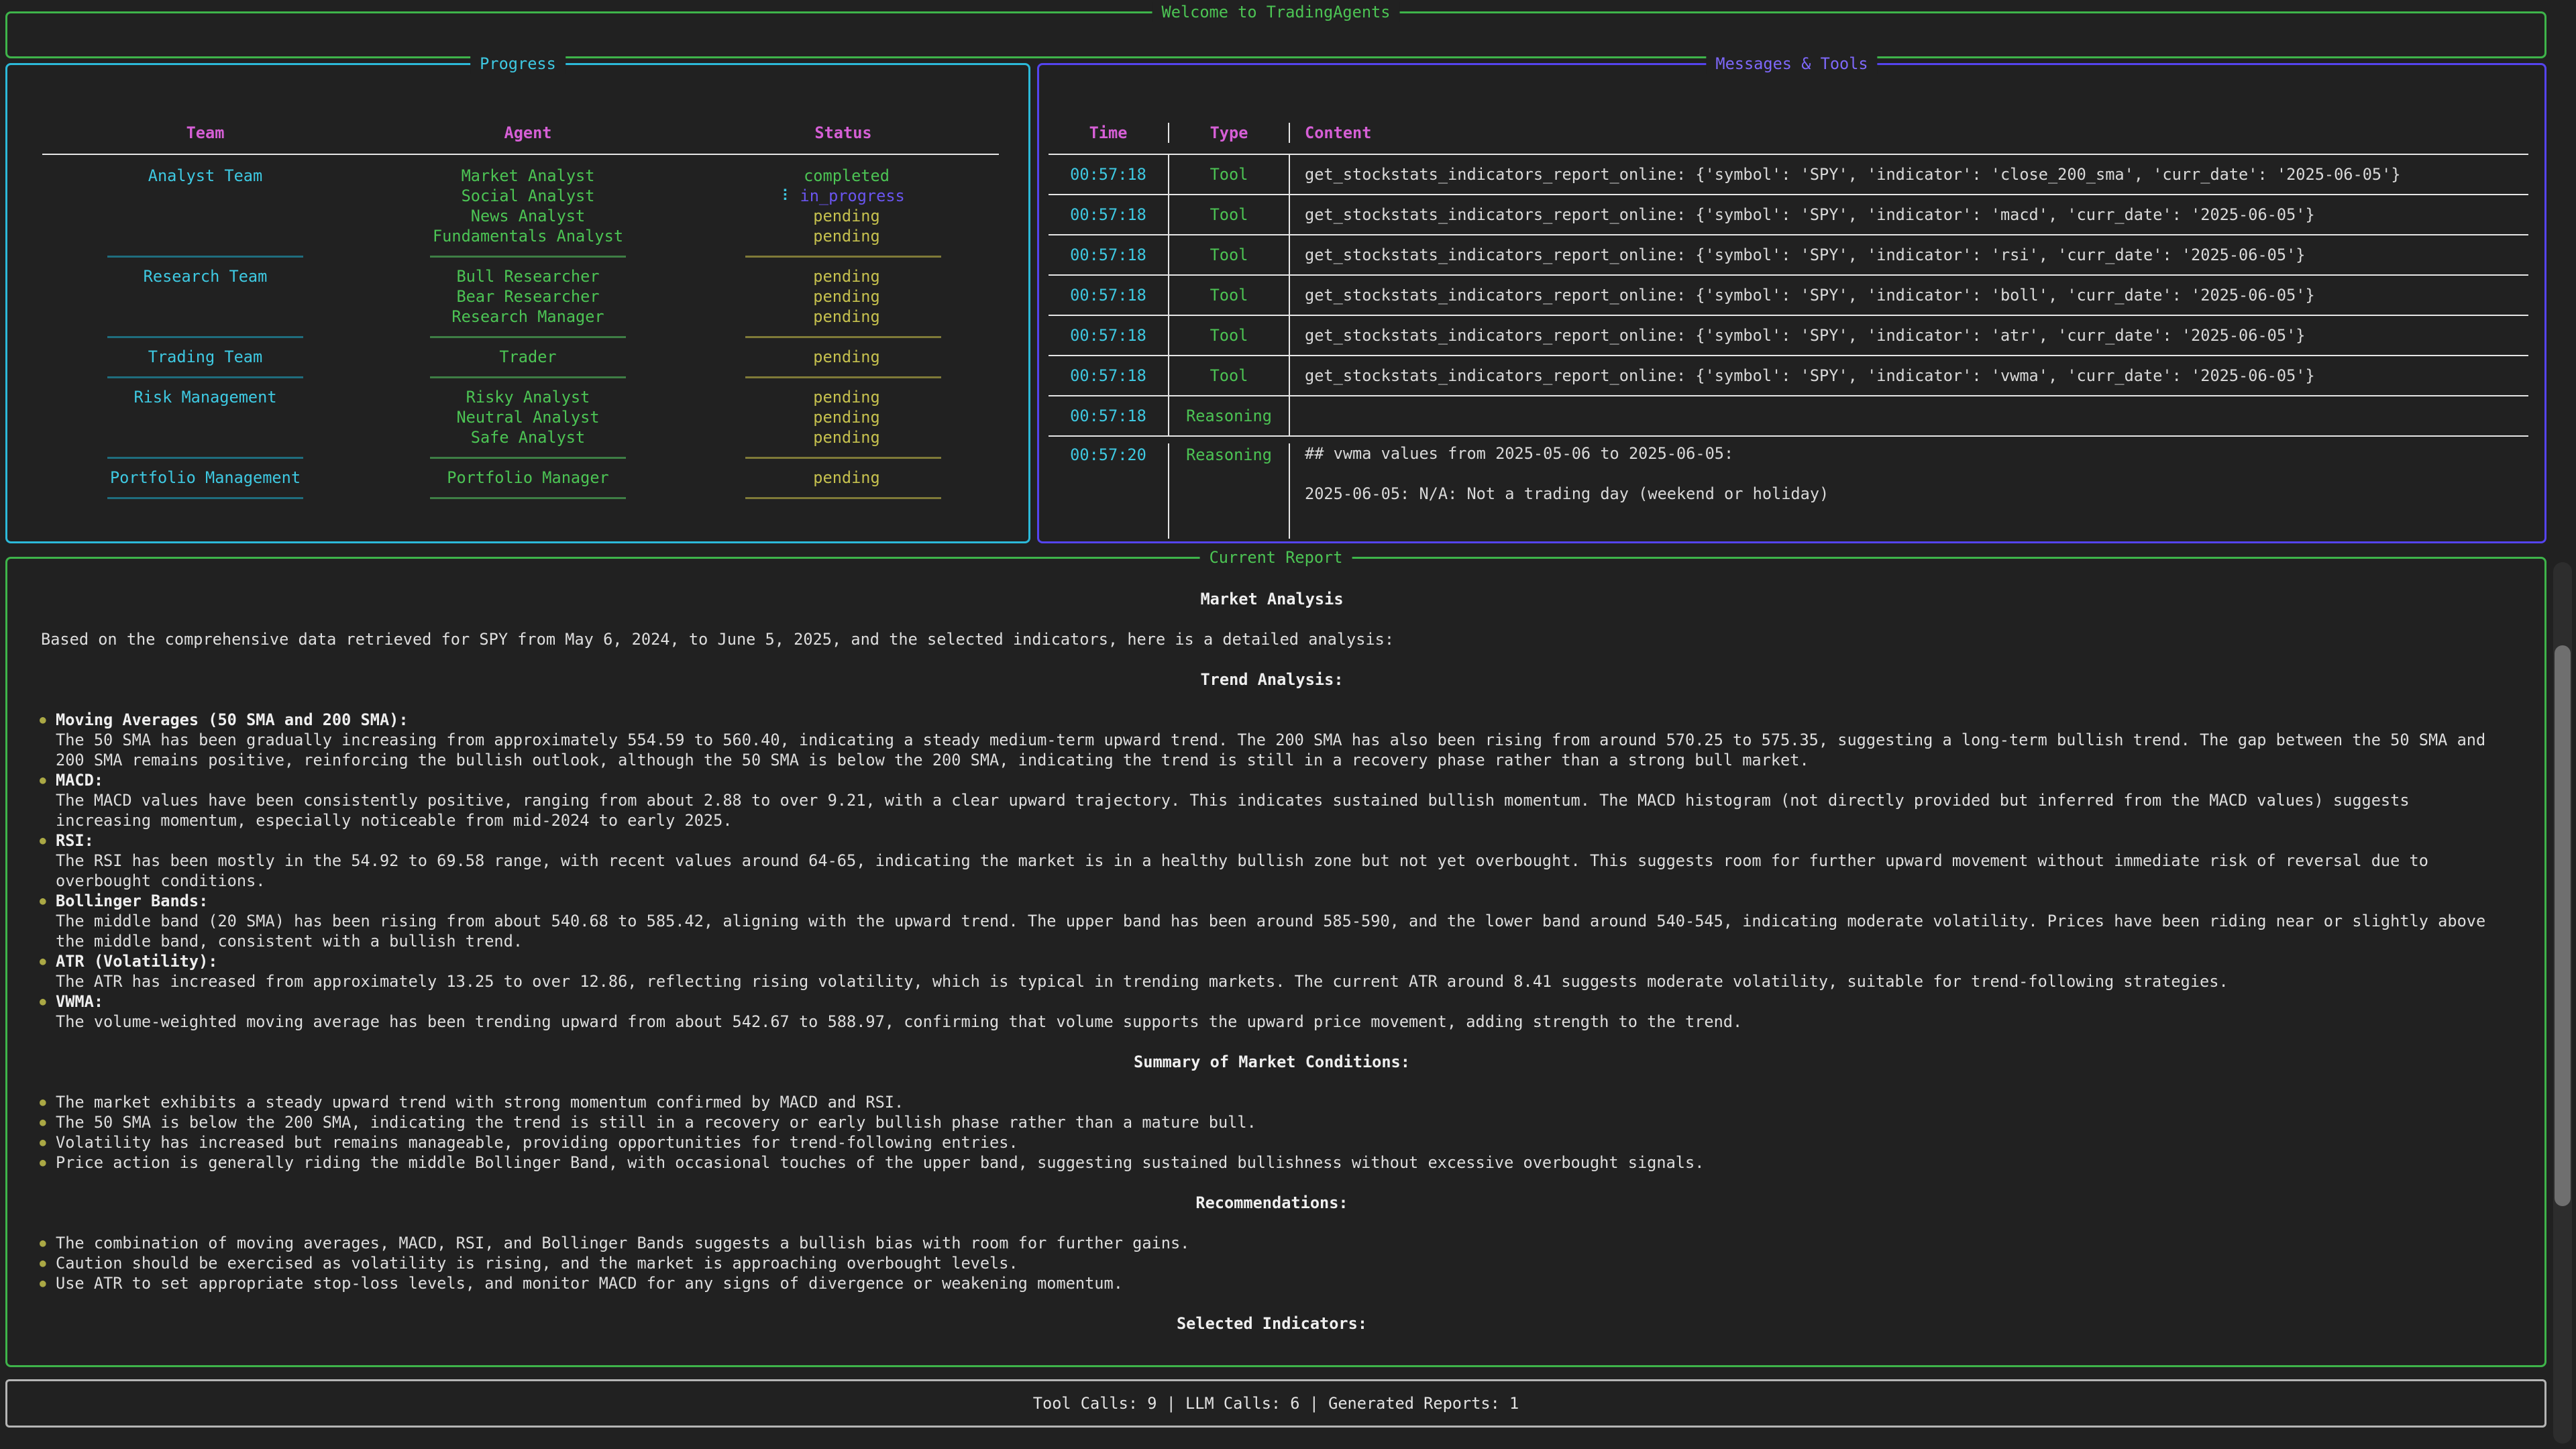 The height and width of the screenshot is (1449, 2576). What do you see at coordinates (205, 356) in the screenshot?
I see `team-cell: Trading Team` at bounding box center [205, 356].